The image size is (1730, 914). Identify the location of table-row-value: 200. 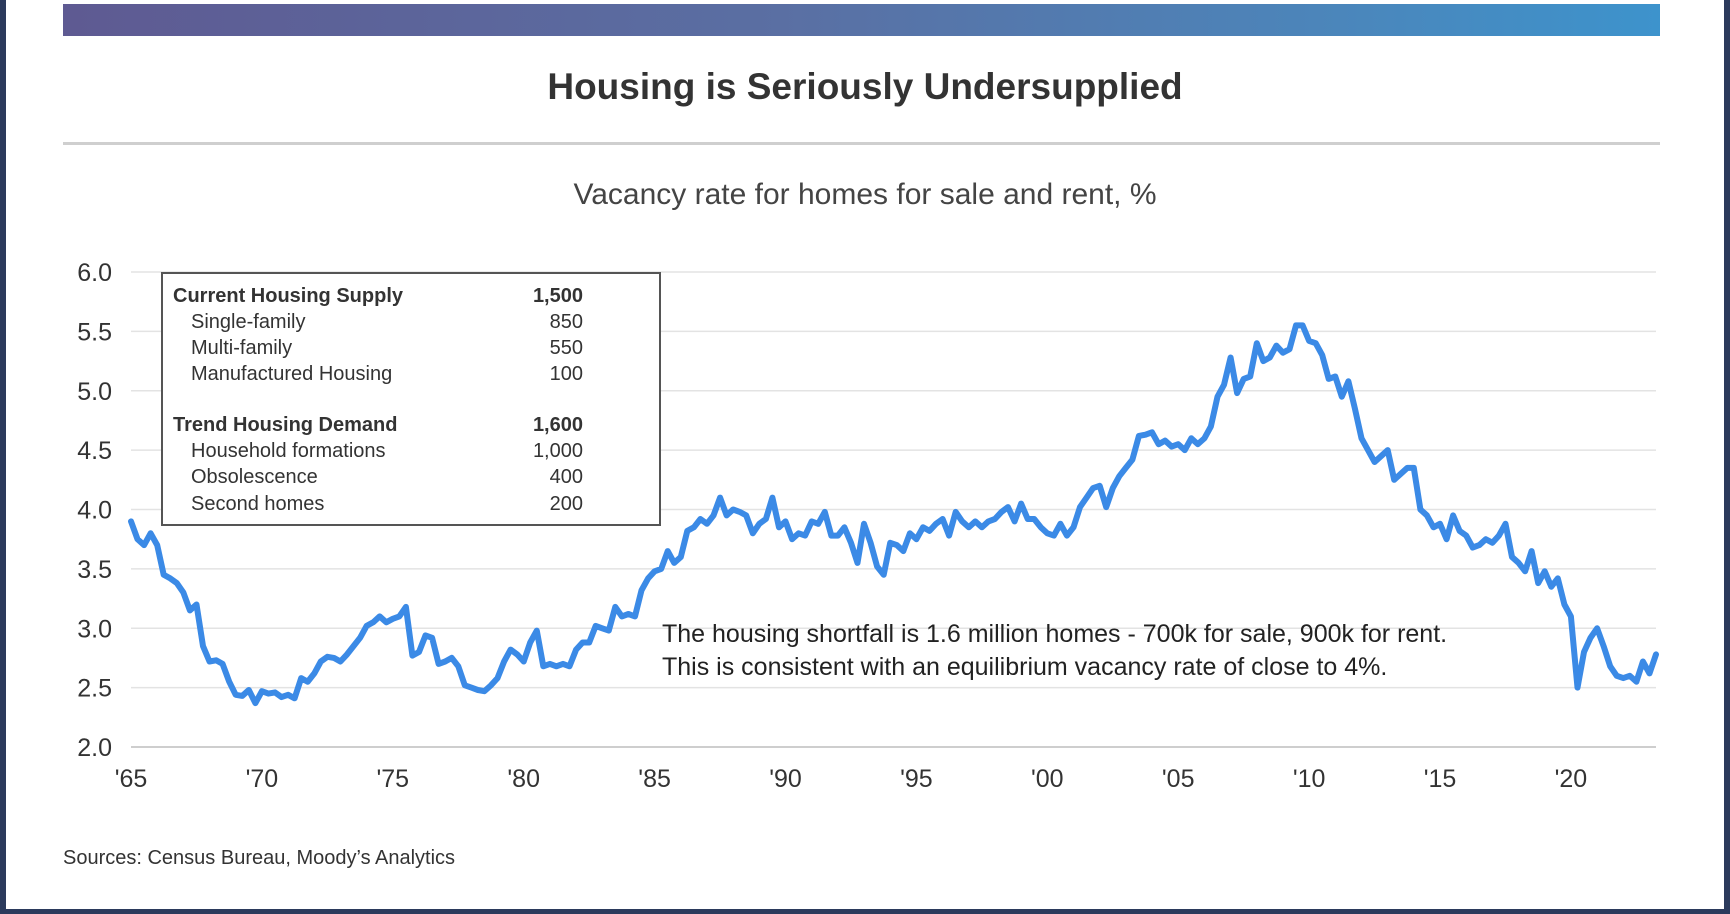
(566, 504).